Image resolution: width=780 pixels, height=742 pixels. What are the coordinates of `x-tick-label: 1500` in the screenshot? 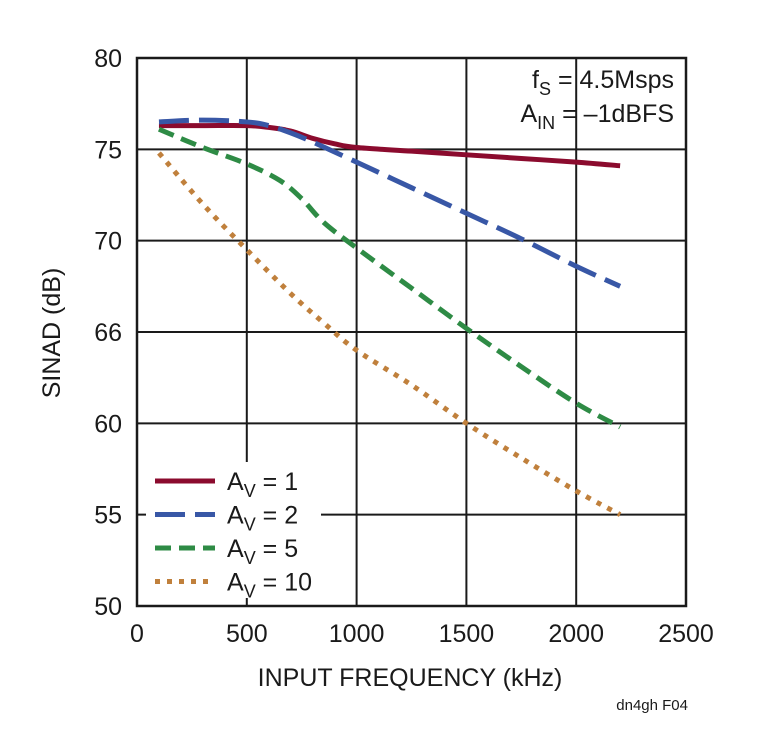 It's located at (467, 634).